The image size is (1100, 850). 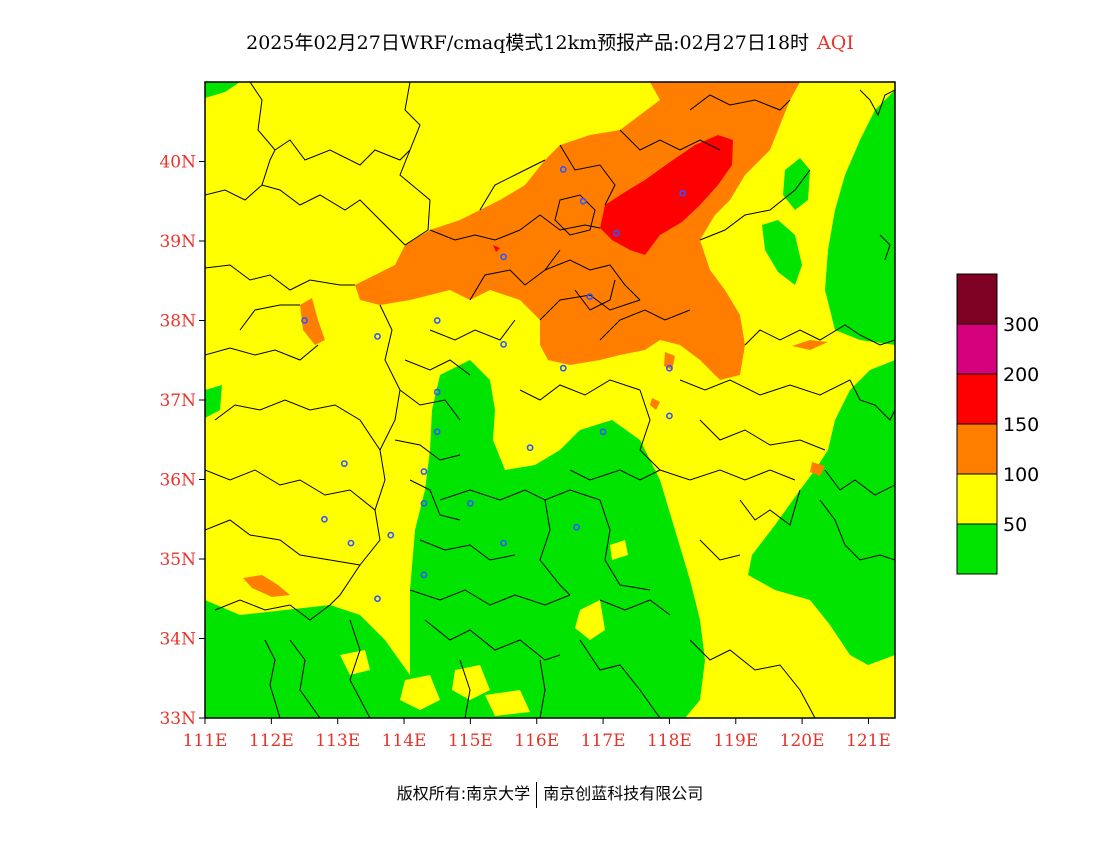 I want to click on aqi-zone-yellow-south-patches, so click(x=484, y=628).